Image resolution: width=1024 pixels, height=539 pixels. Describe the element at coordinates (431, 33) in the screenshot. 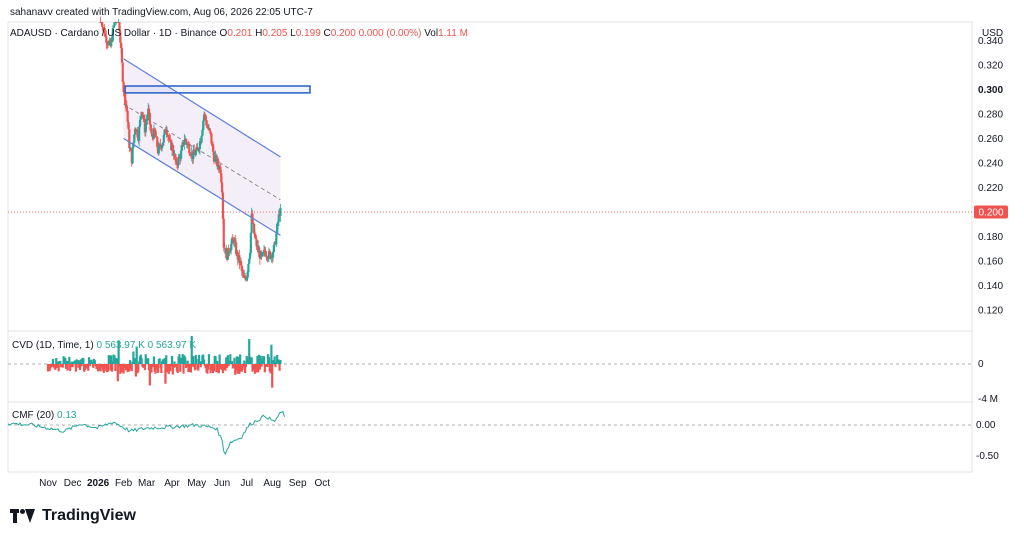

I see `volume-label: Vol` at that location.